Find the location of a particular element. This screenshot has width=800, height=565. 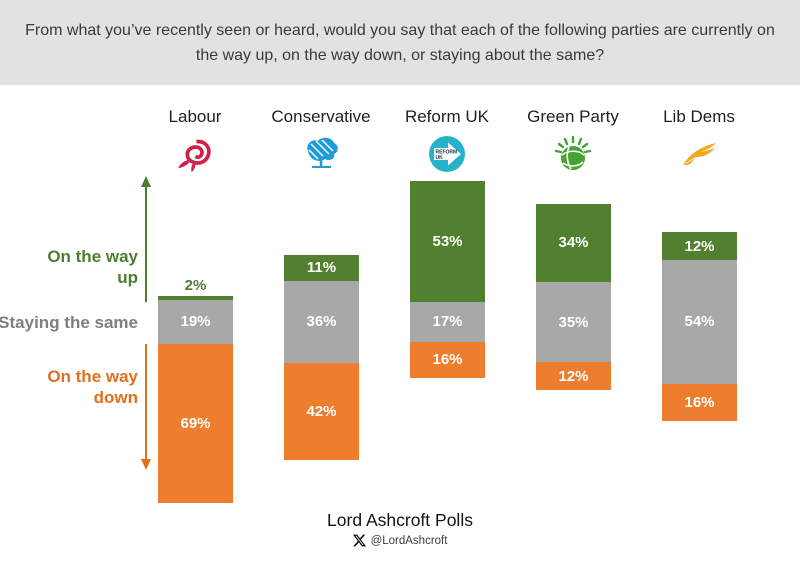

party-name-conservative: Conservative is located at coordinates (321, 116).